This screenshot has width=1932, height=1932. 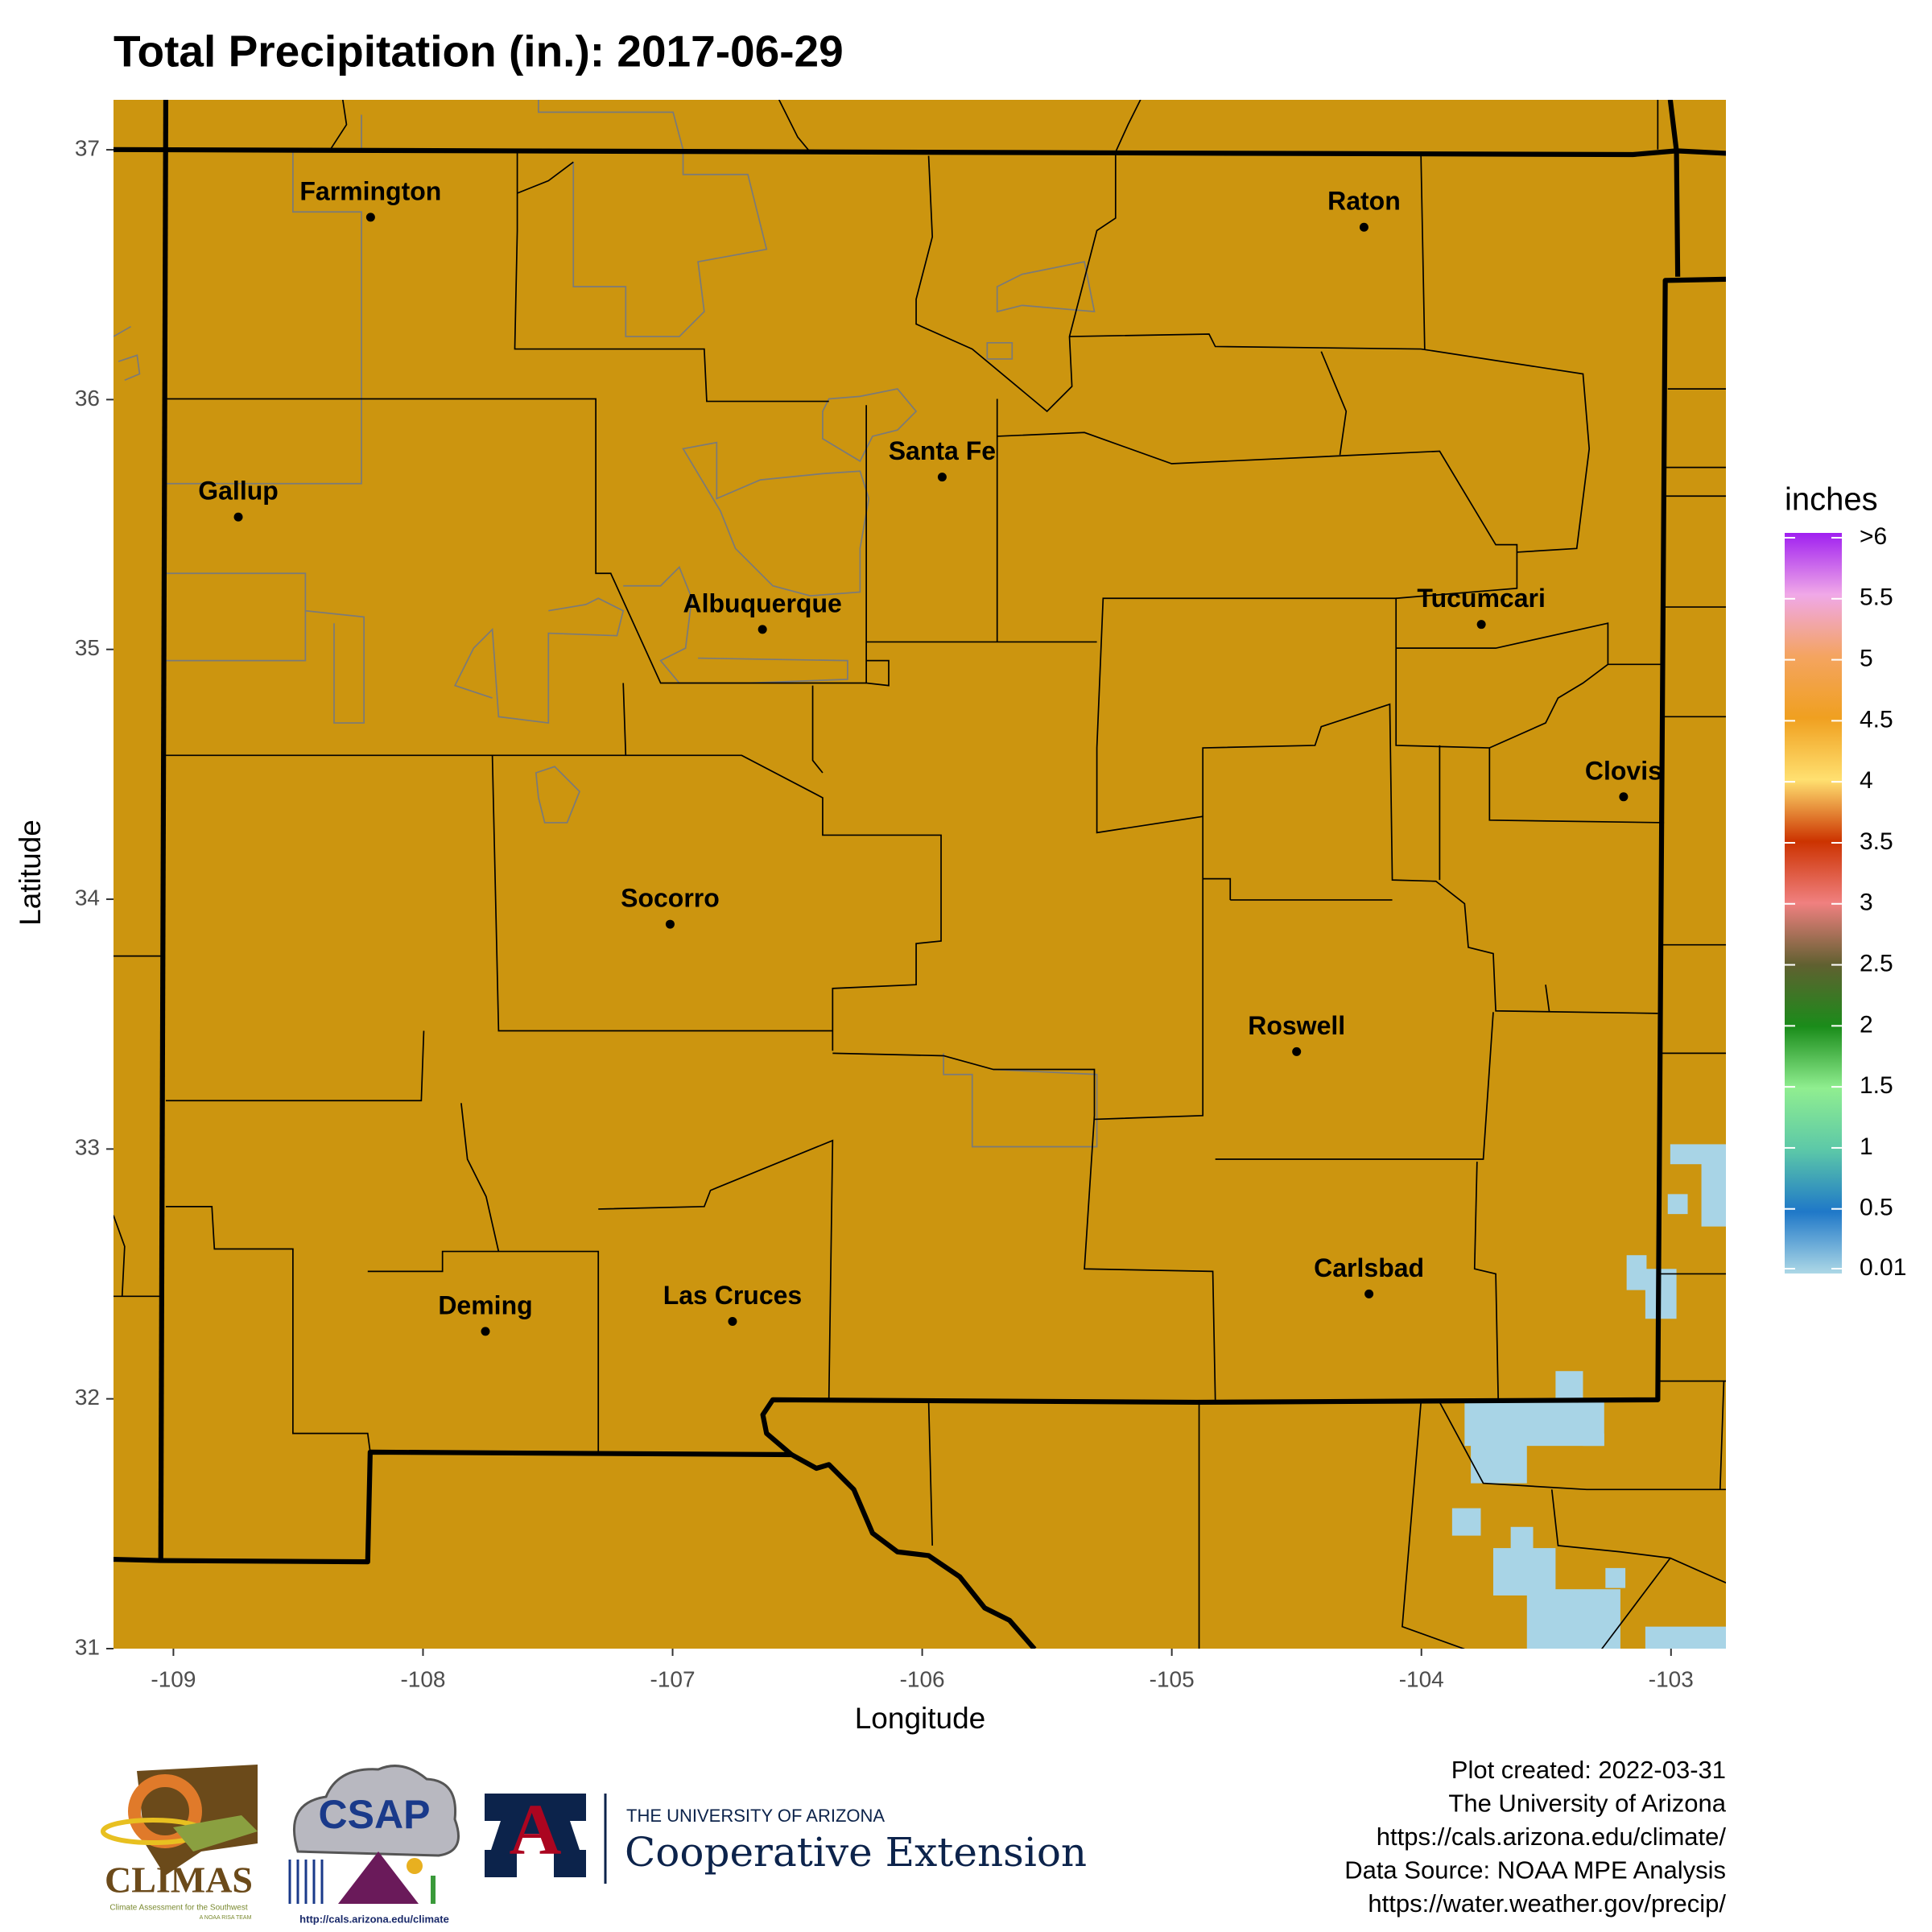 I want to click on city-label: Roswell, so click(x=1296, y=1025).